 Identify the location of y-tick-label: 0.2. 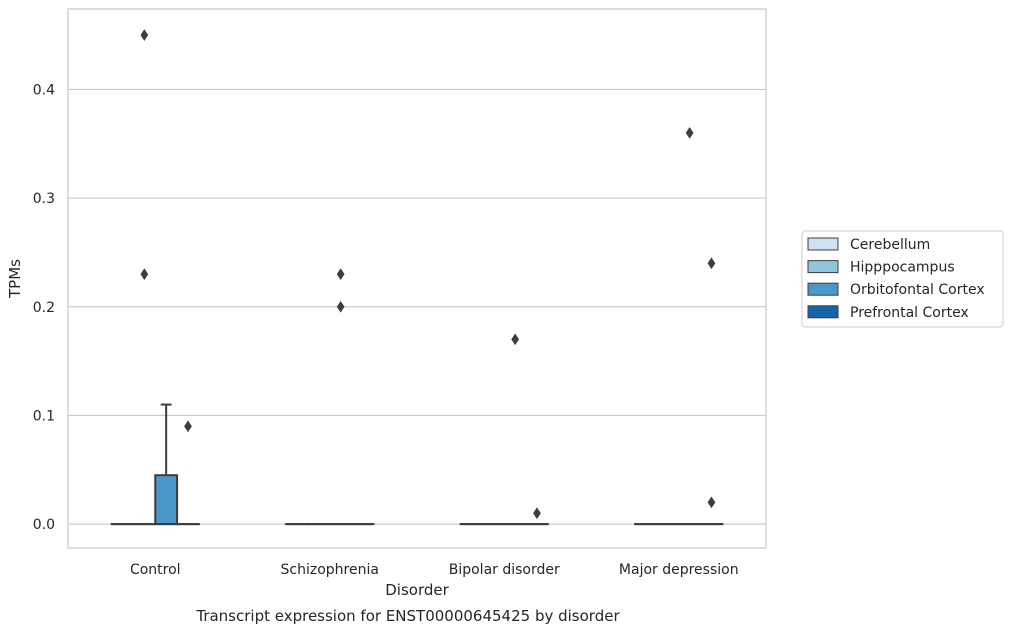
(44, 308).